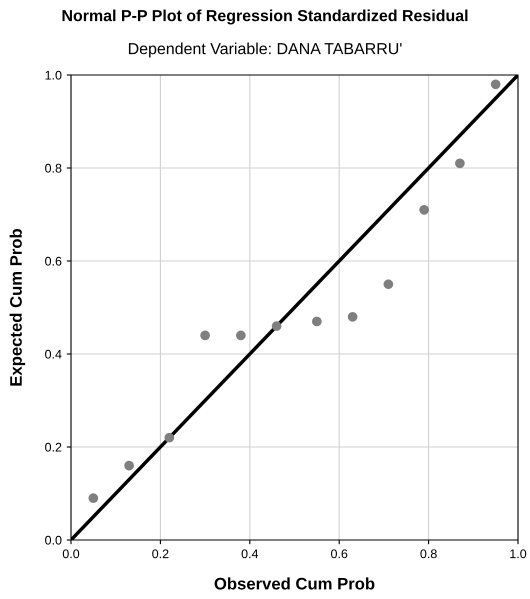  Describe the element at coordinates (53, 354) in the screenshot. I see `y-tick-label: 0.4` at that location.